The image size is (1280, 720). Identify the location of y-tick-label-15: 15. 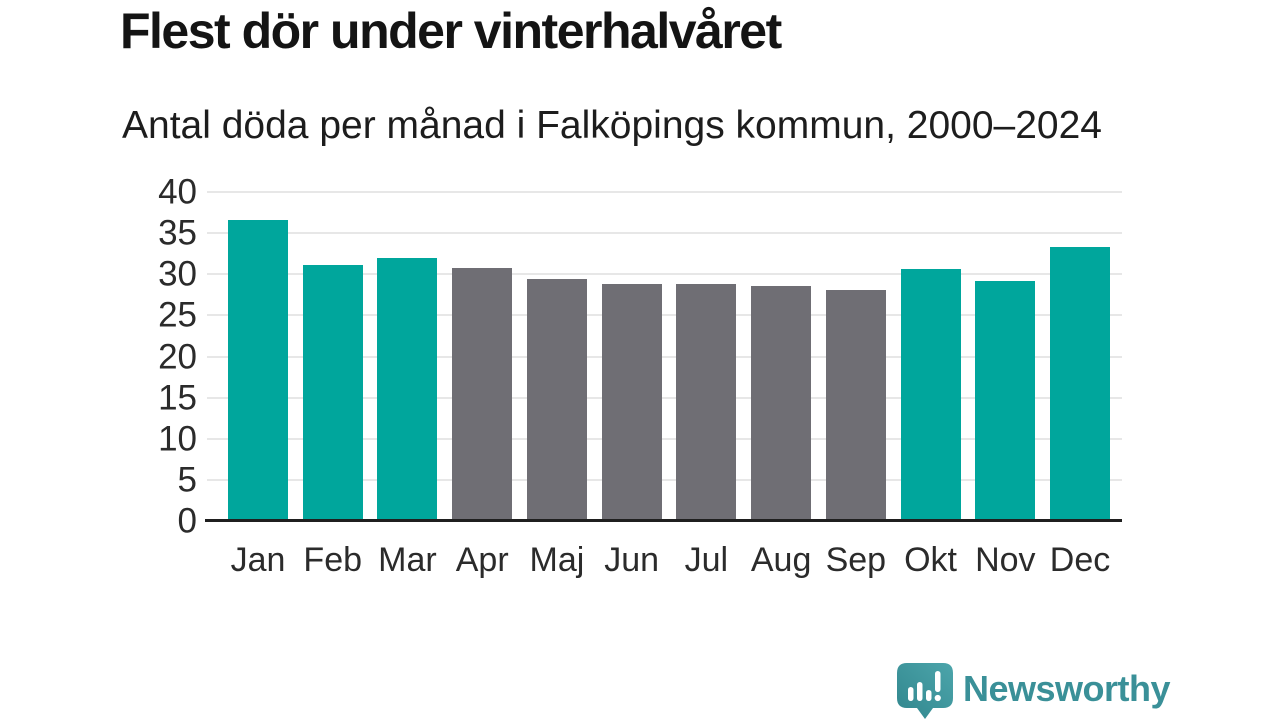
(177, 398).